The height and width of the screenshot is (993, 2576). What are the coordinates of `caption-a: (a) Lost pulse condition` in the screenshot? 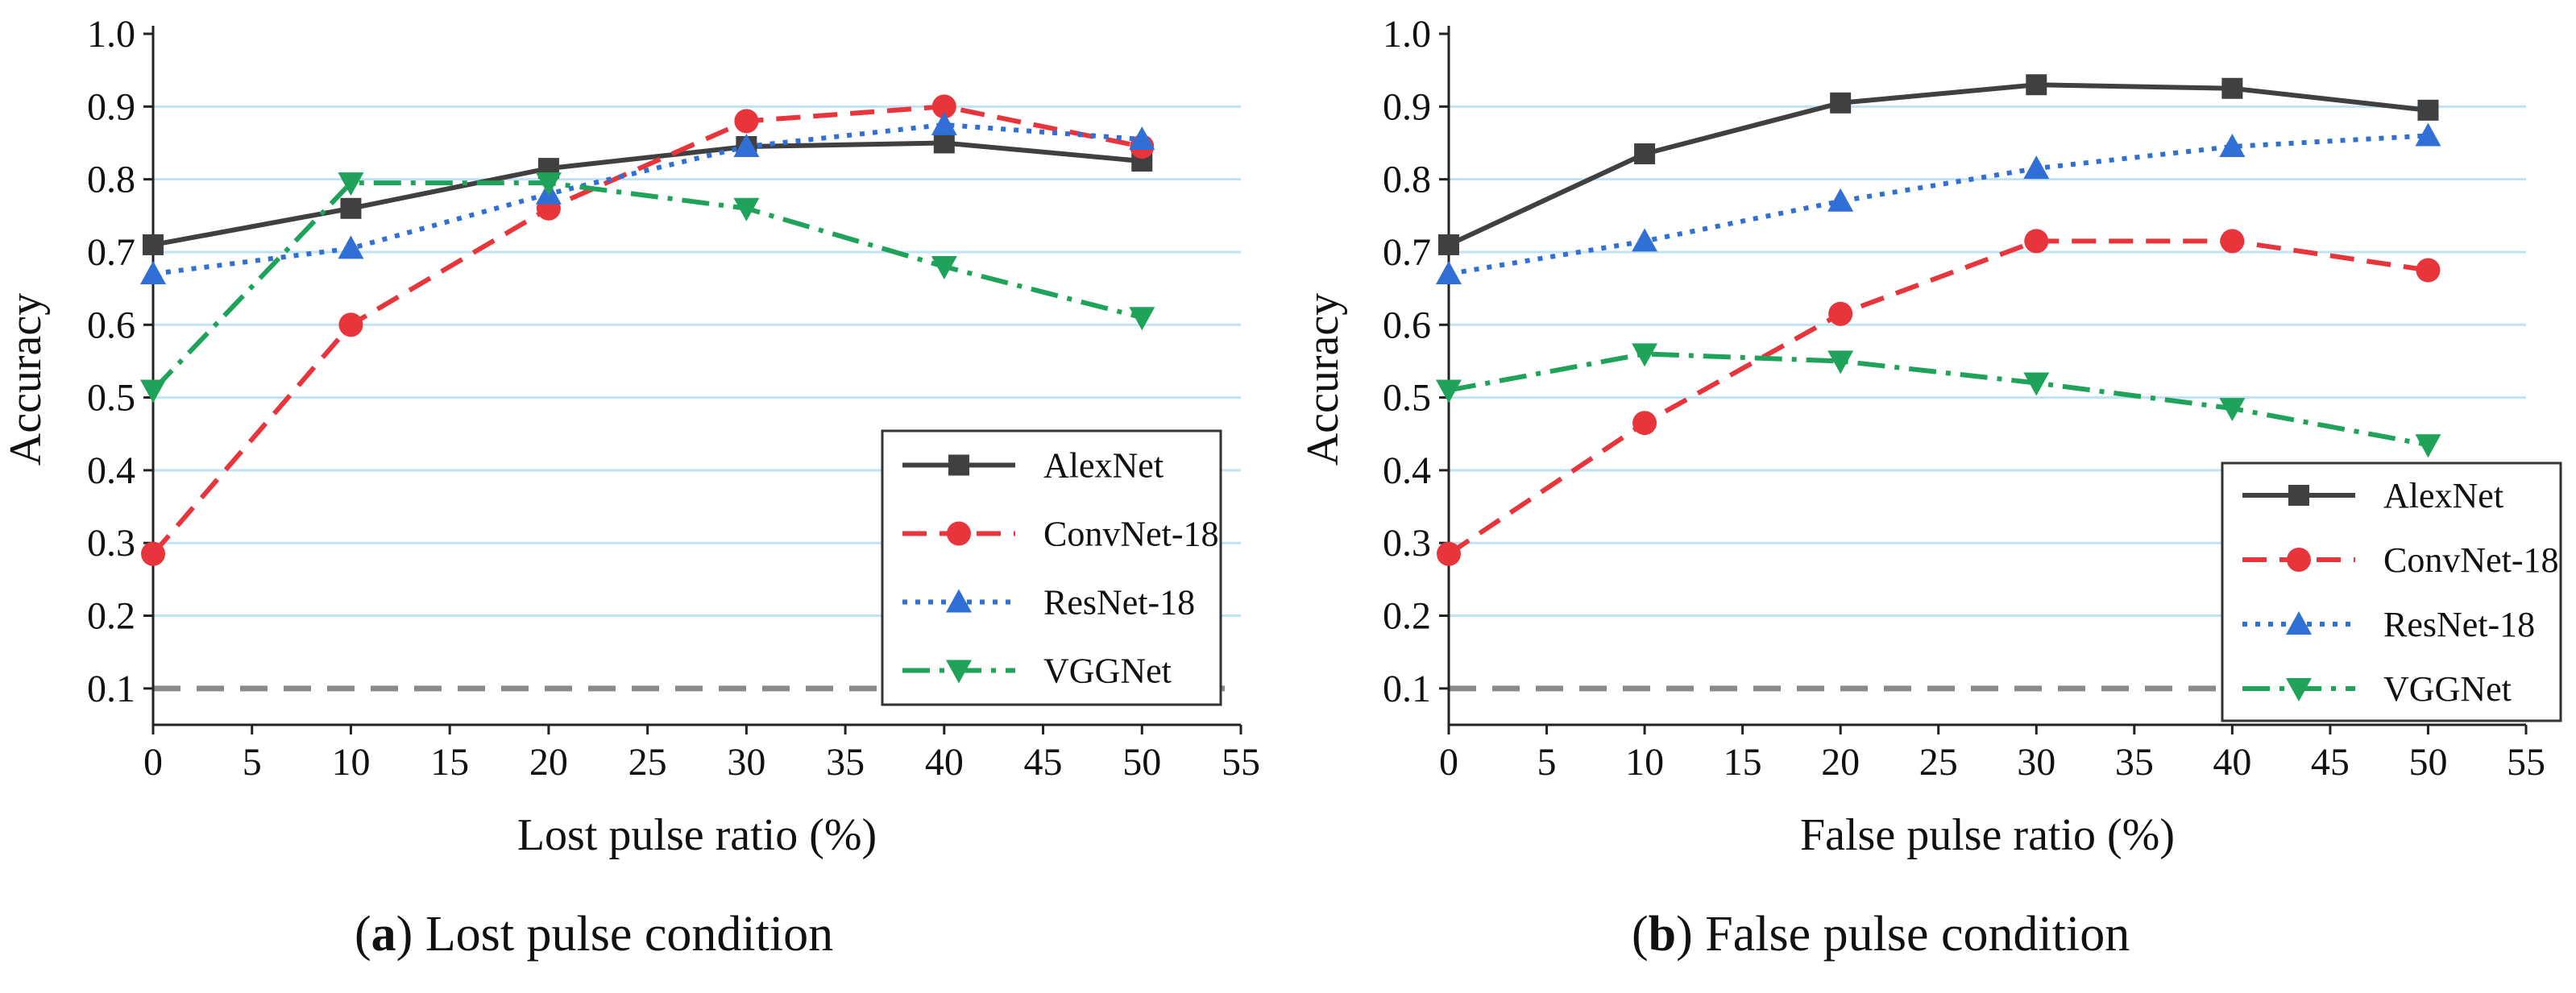 It's located at (594, 935).